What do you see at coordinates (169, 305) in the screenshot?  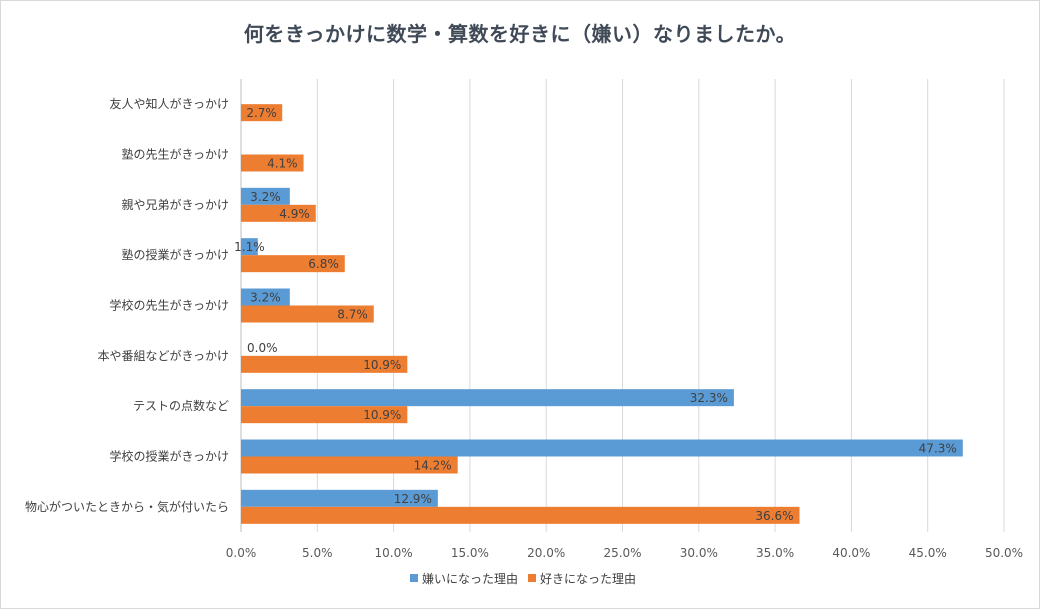 I see `category-label: 学校の先生がきっかけ` at bounding box center [169, 305].